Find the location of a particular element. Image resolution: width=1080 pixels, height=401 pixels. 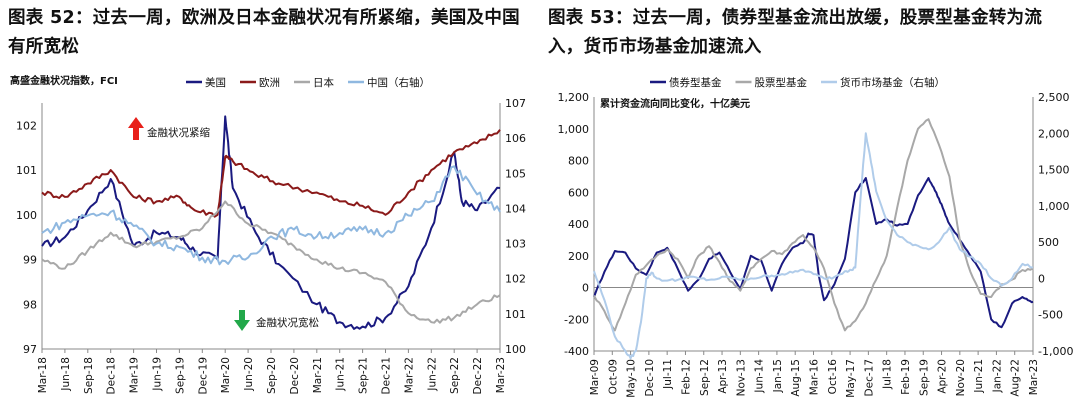

x-tick-label: Mar-20 is located at coordinates (226, 375).